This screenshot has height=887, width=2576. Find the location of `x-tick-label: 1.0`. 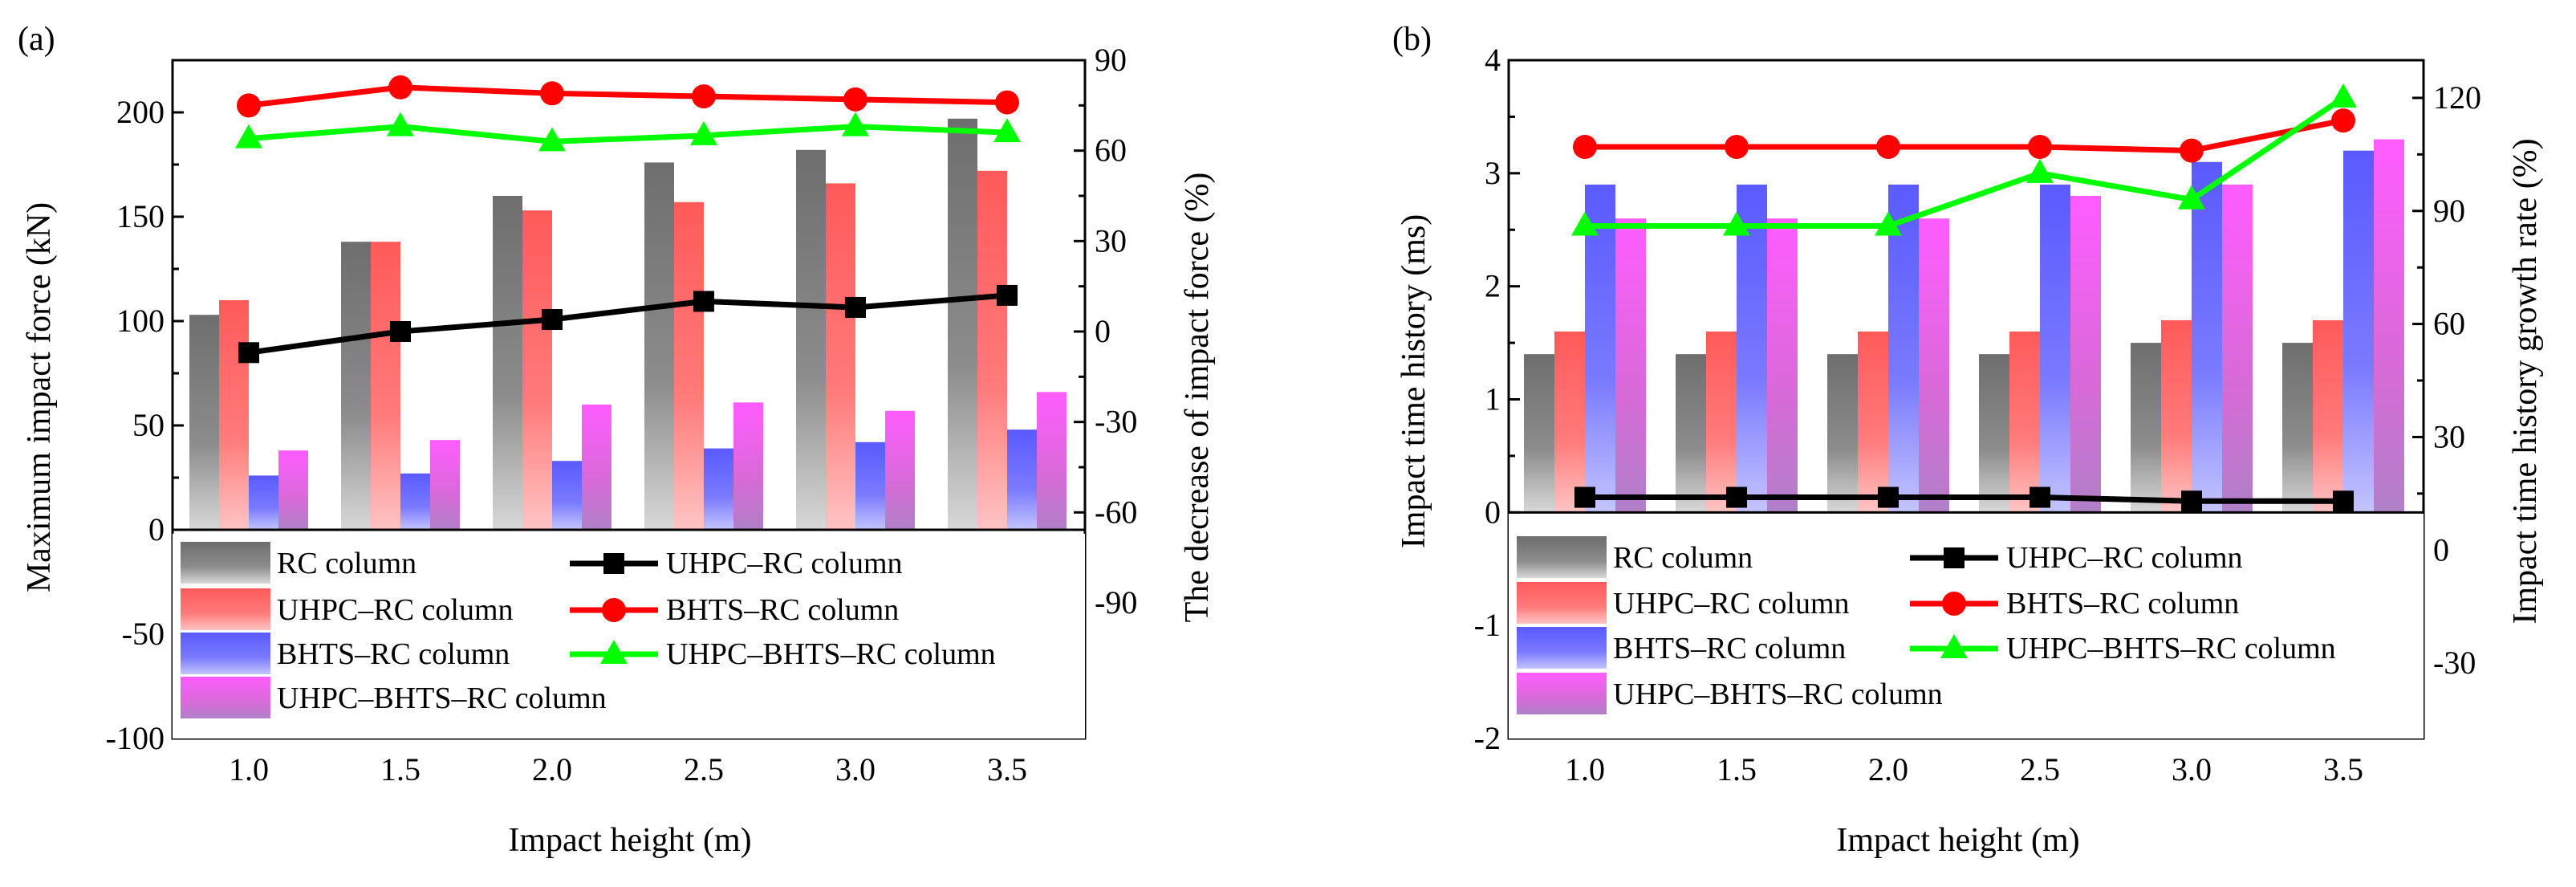

x-tick-label: 1.0 is located at coordinates (249, 769).